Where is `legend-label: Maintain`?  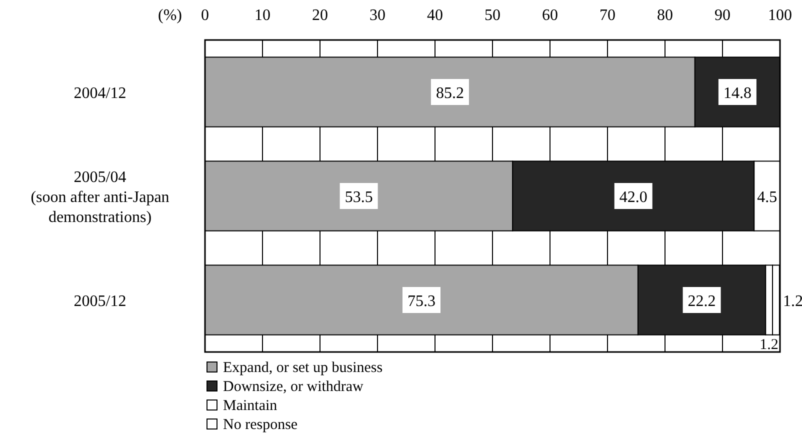 legend-label: Maintain is located at coordinates (250, 406).